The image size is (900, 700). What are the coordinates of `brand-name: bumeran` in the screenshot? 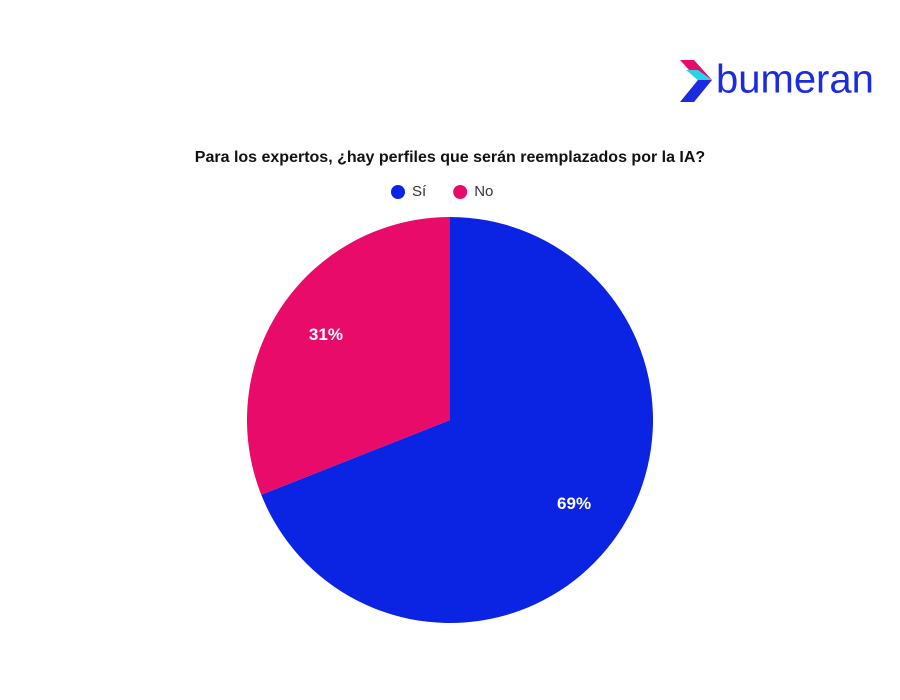 It's located at (795, 80).